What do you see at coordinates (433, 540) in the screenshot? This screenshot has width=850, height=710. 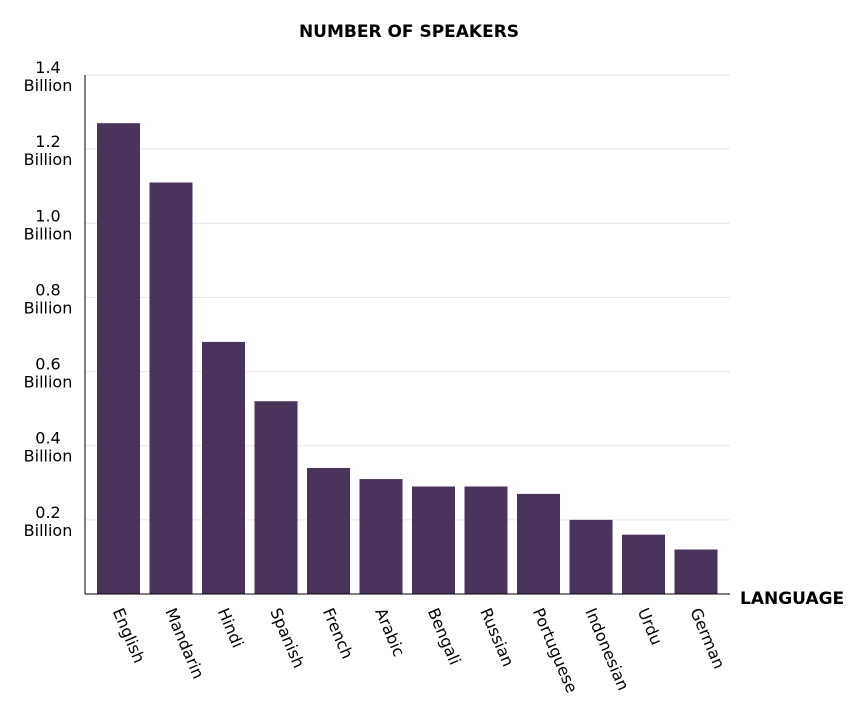 I see `bar-bengali` at bounding box center [433, 540].